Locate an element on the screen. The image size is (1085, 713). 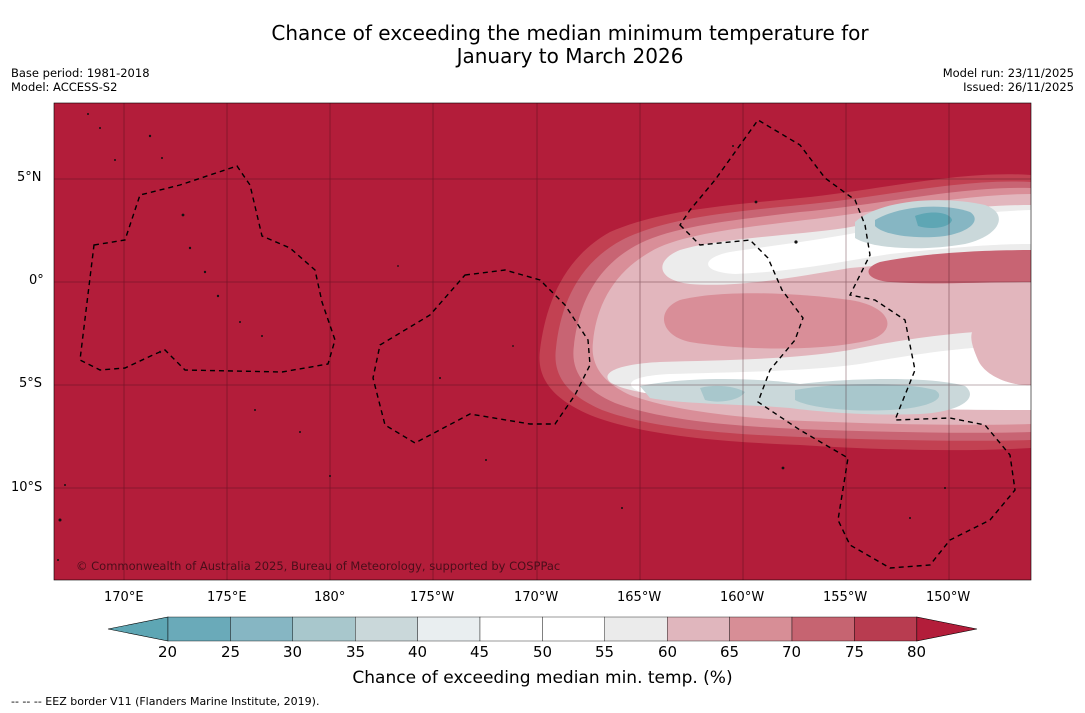
colorbar-tick: 60 is located at coordinates (668, 652).